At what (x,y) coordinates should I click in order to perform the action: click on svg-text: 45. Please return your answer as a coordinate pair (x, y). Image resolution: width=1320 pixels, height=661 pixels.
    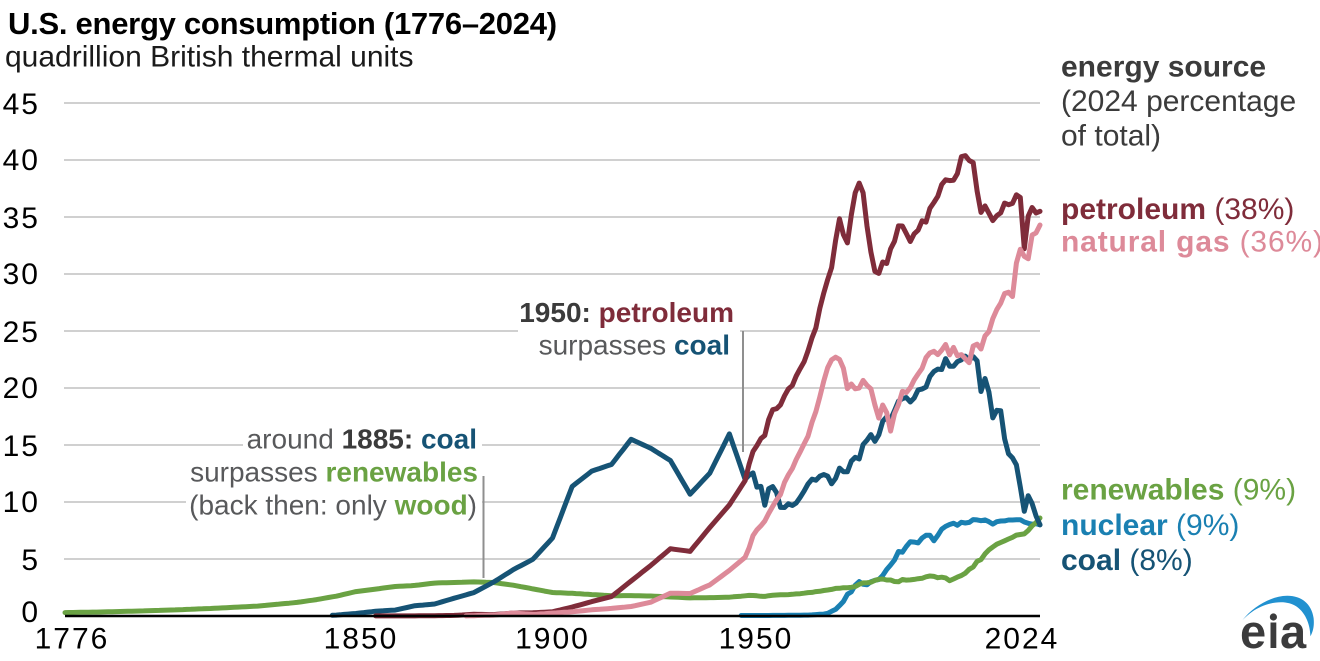
    Looking at the image, I should click on (21, 104).